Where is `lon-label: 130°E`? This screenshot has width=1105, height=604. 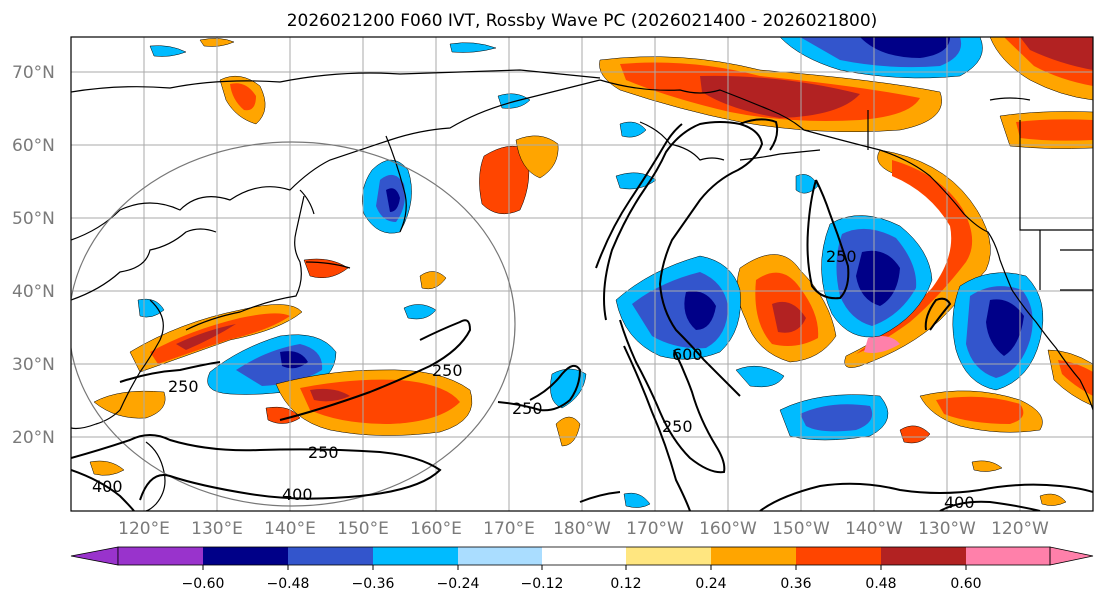 lon-label: 130°E is located at coordinates (217, 529).